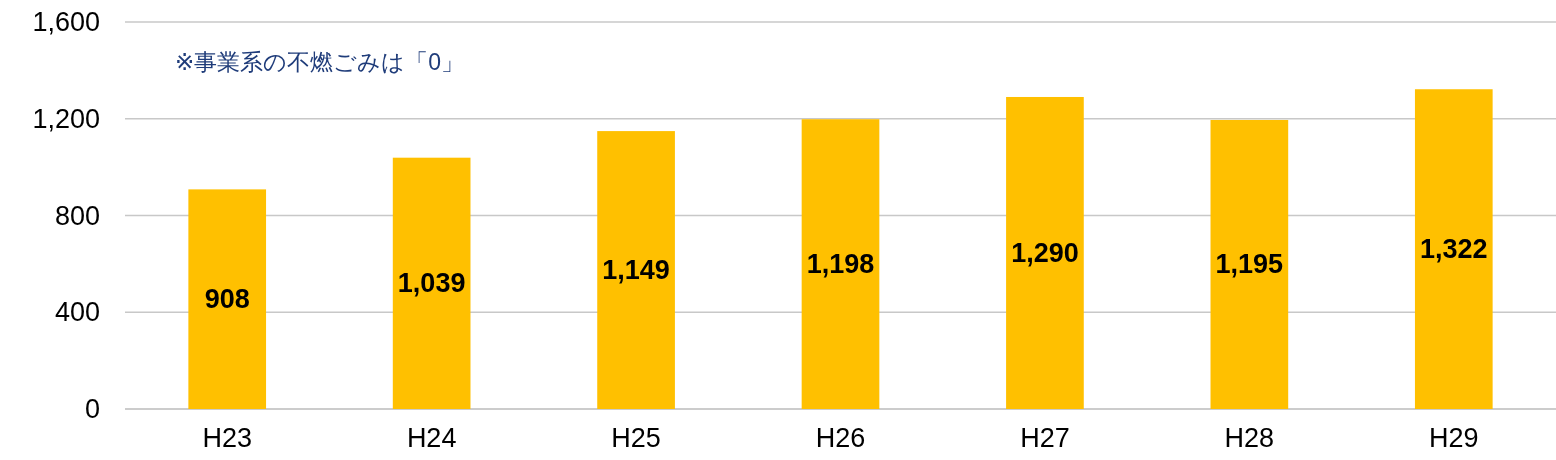 Image resolution: width=1556 pixels, height=460 pixels. Describe the element at coordinates (1454, 438) in the screenshot. I see `x-tick-label: H29` at that location.